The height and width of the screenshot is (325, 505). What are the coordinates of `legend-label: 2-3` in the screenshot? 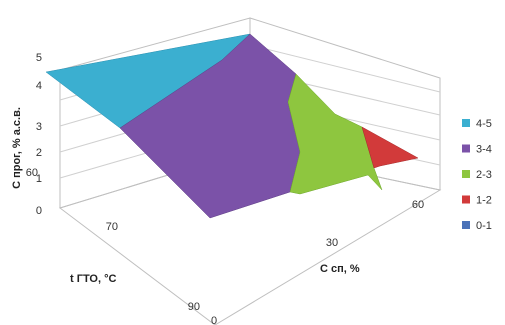 It's located at (484, 175).